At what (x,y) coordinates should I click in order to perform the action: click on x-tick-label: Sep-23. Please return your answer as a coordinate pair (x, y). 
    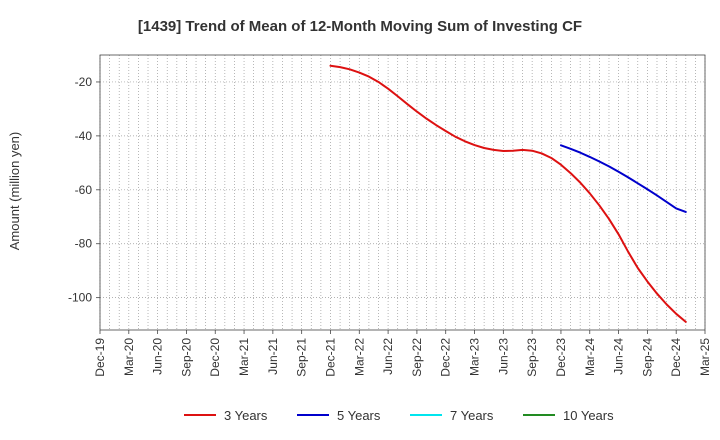
    Looking at the image, I should click on (532, 357).